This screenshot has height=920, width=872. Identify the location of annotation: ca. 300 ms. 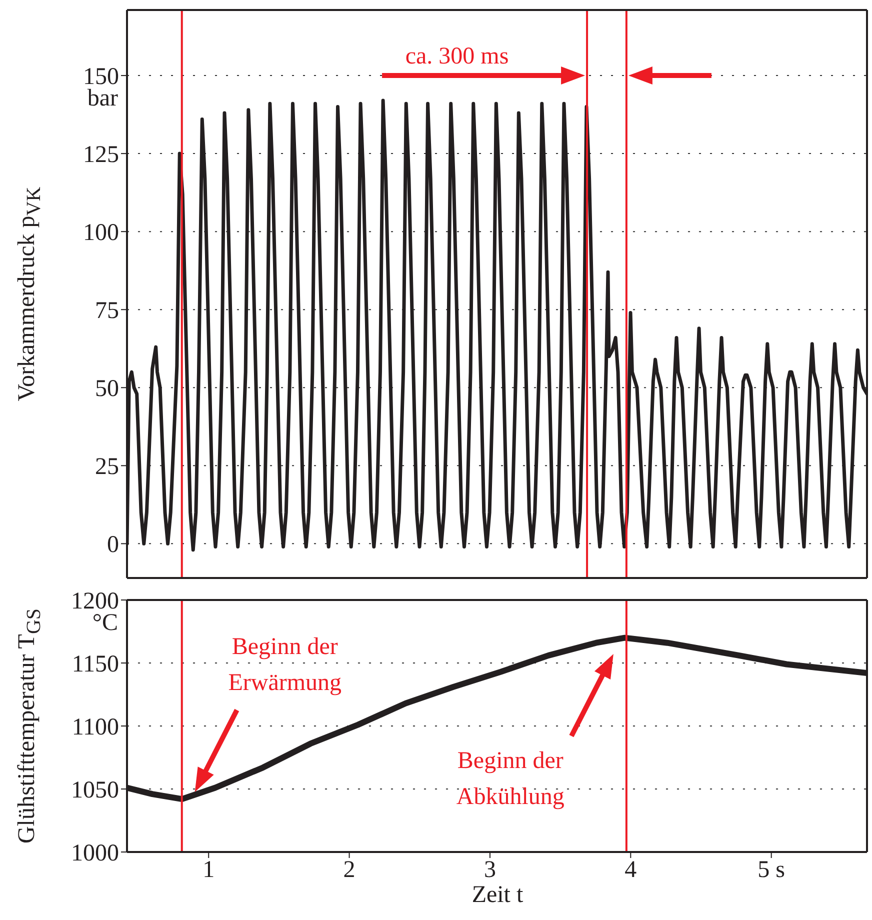
(457, 57).